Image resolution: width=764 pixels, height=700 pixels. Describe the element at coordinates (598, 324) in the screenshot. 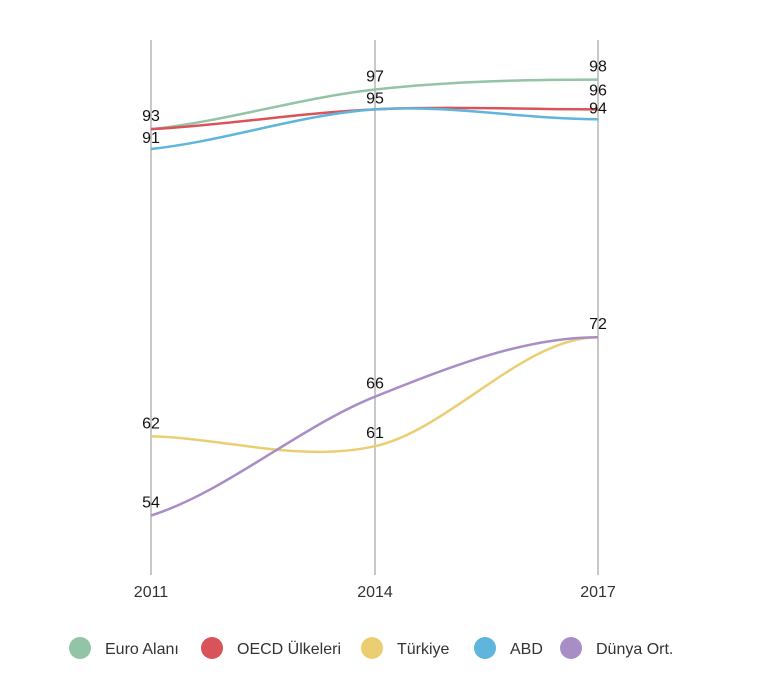

I see `data-label-2017-72: 72` at that location.